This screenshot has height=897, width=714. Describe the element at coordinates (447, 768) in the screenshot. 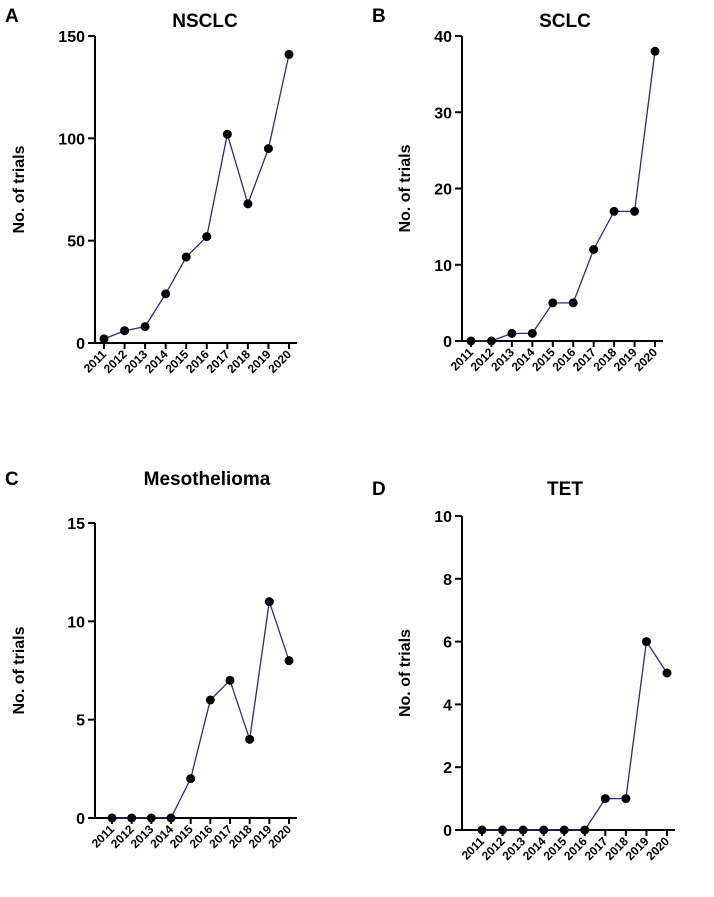

I see `y-tick-label: 2` at that location.